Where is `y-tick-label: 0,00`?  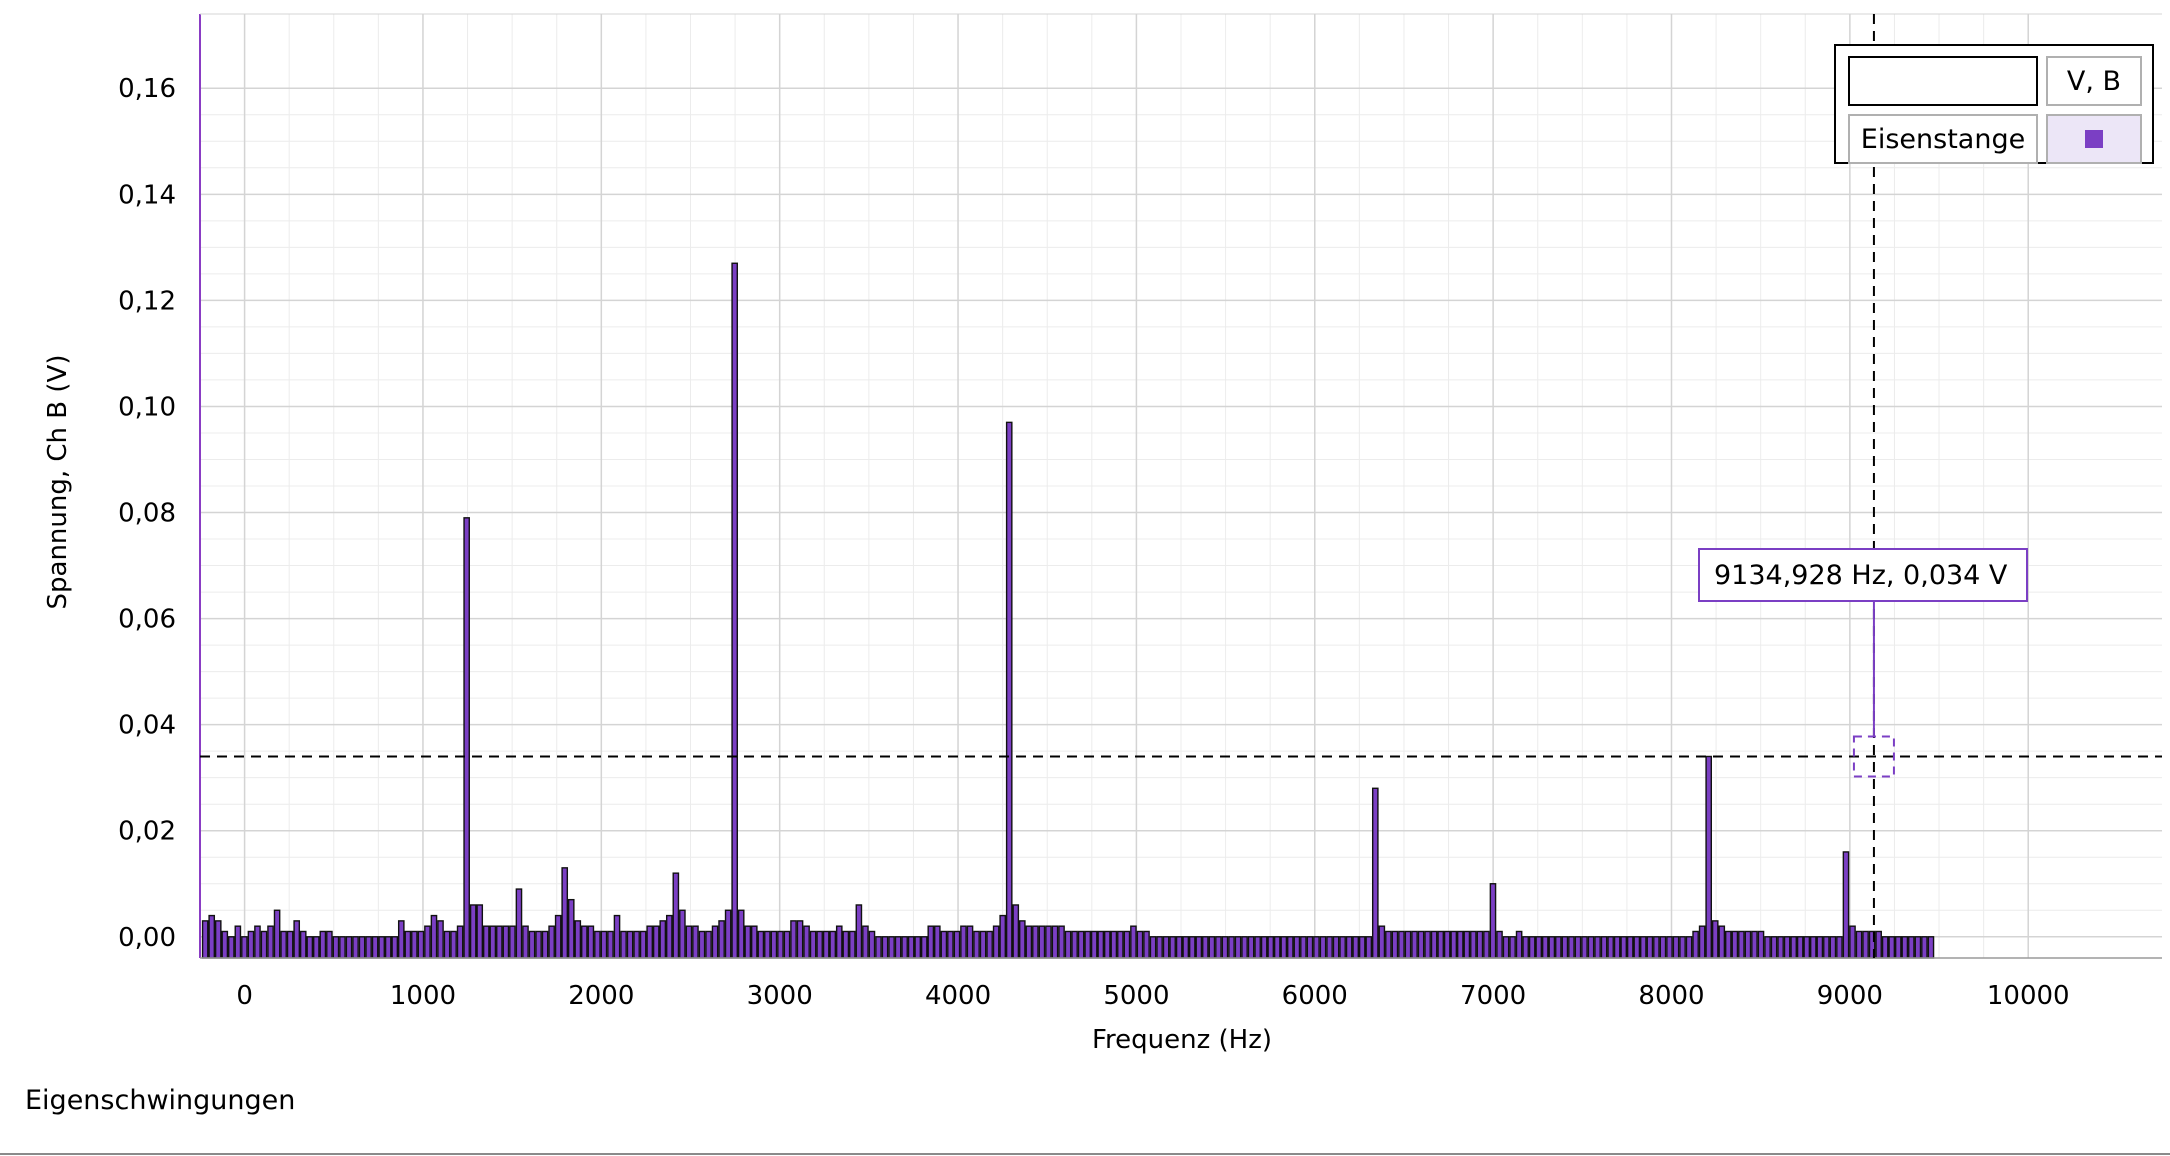 y-tick-label: 0,00 is located at coordinates (147, 938).